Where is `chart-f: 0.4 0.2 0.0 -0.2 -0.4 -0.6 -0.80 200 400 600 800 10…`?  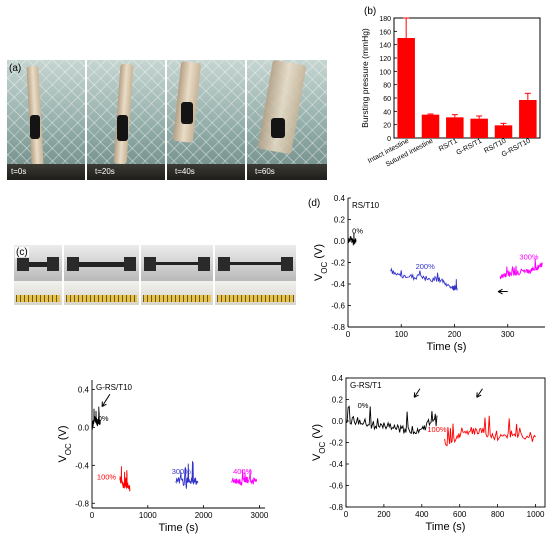
chart-f: 0.4 0.2 0.0 -0.2 -0.4 -0.6 -0.80 200 400 600 800 10… is located at coordinates (428, 453).